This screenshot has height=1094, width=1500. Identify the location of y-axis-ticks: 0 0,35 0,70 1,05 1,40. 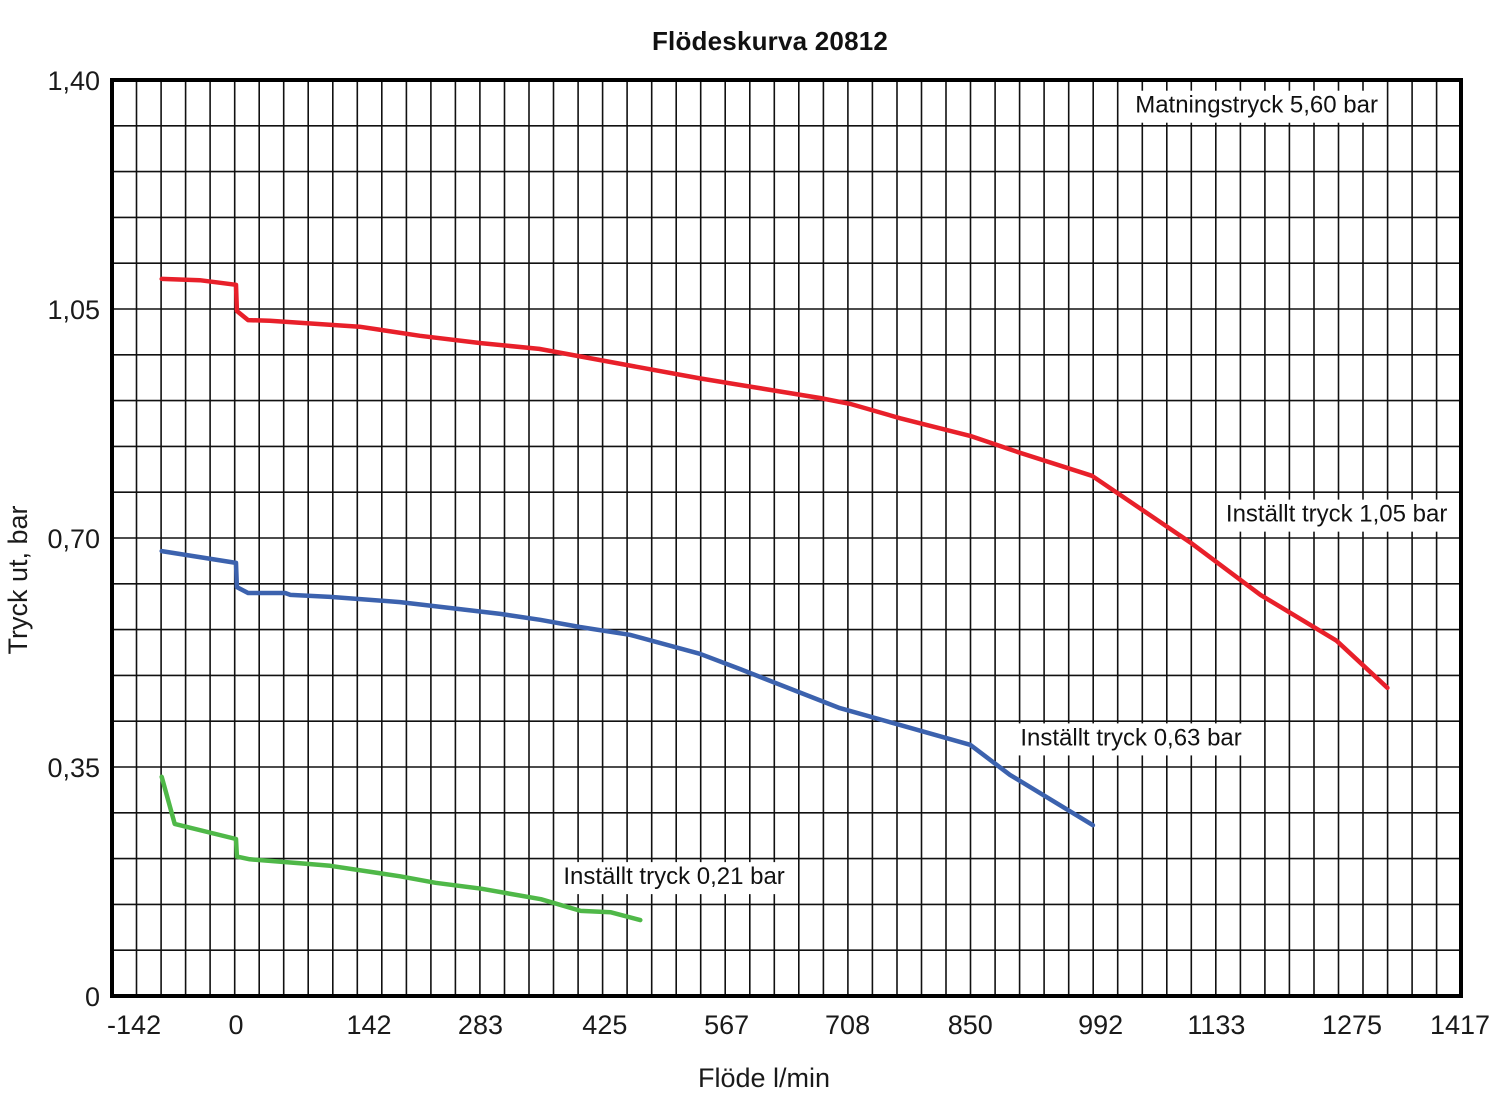
(73, 539).